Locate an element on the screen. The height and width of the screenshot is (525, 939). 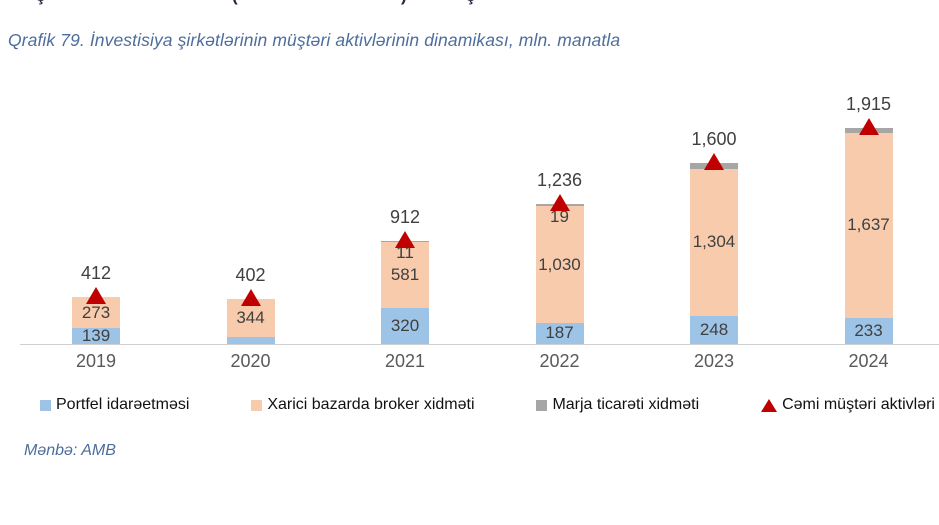
x-axis-label-2023: 2023 is located at coordinates (714, 361).